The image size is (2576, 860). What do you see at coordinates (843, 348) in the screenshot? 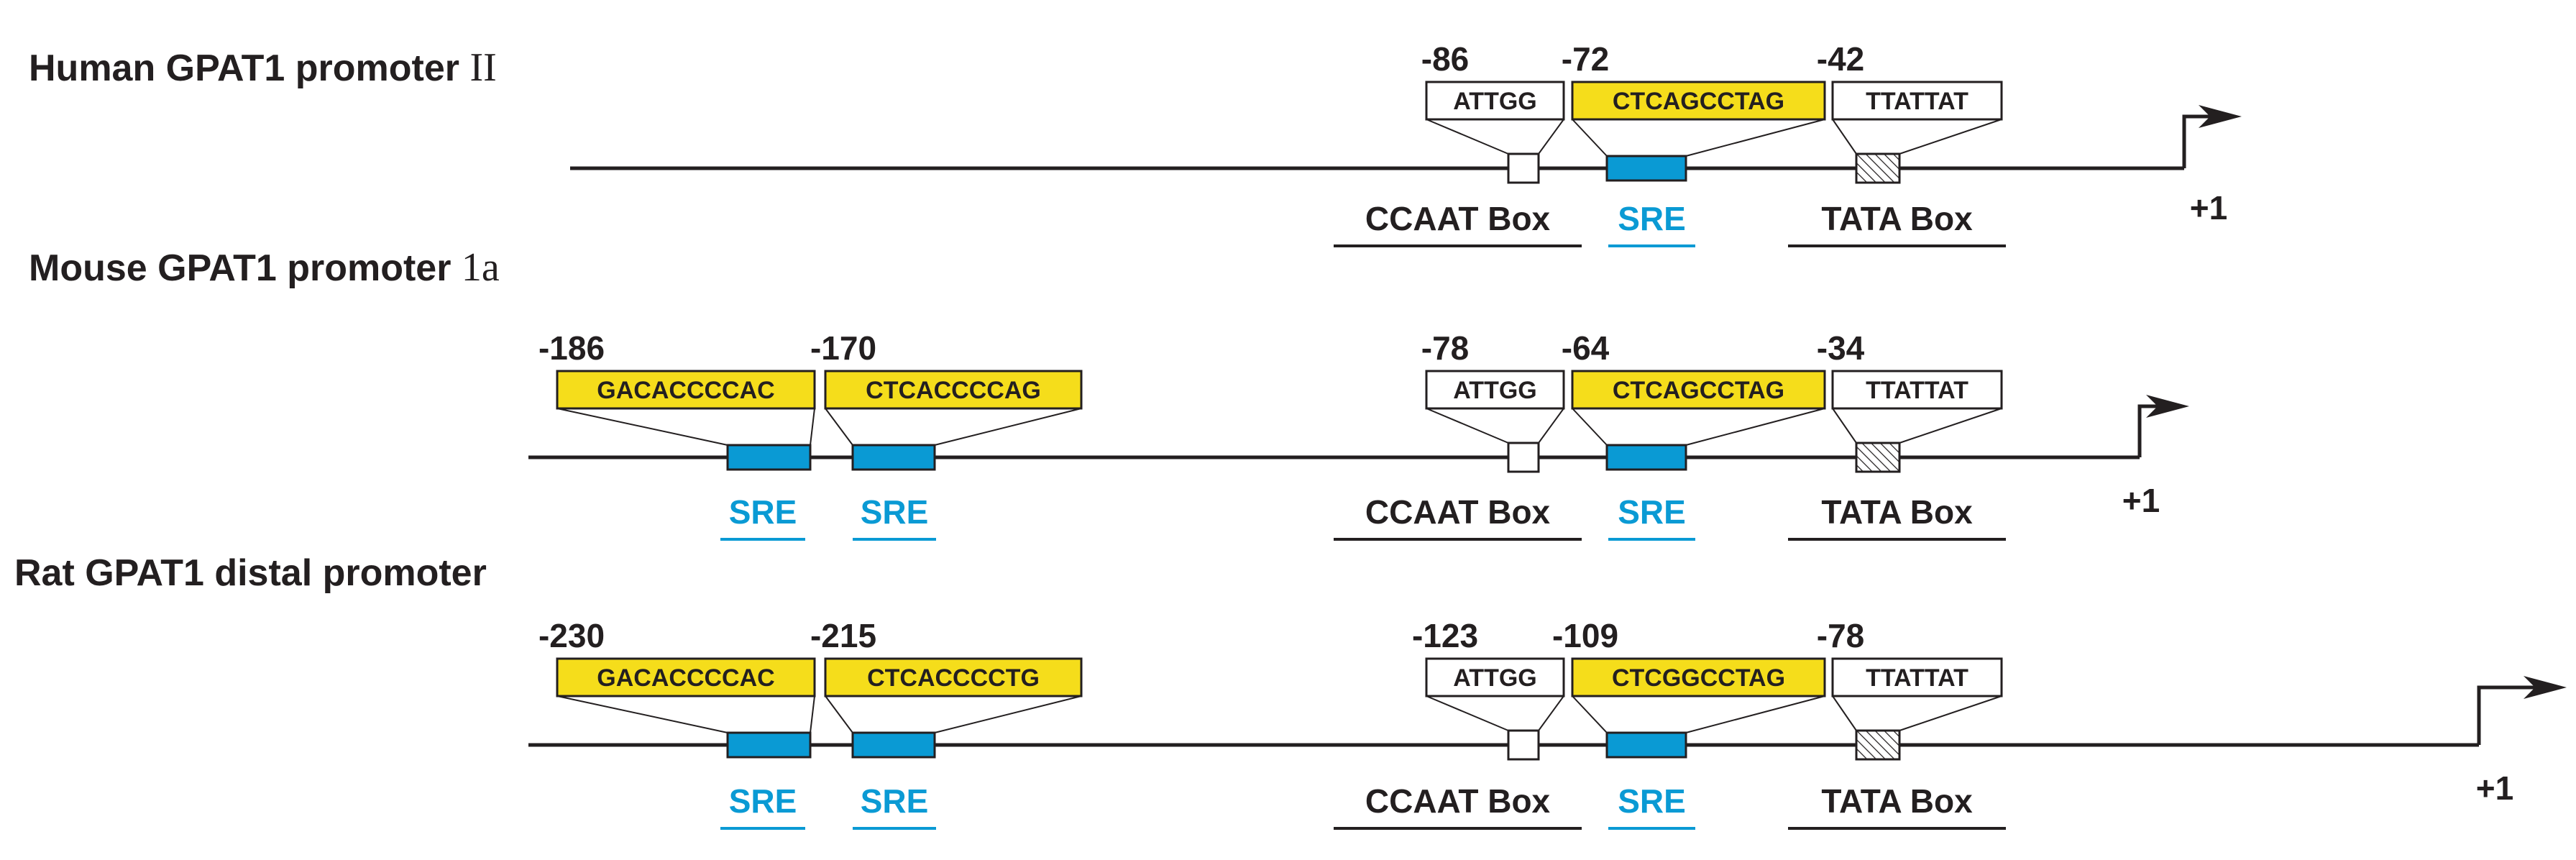
I see `position-label: -170` at bounding box center [843, 348].